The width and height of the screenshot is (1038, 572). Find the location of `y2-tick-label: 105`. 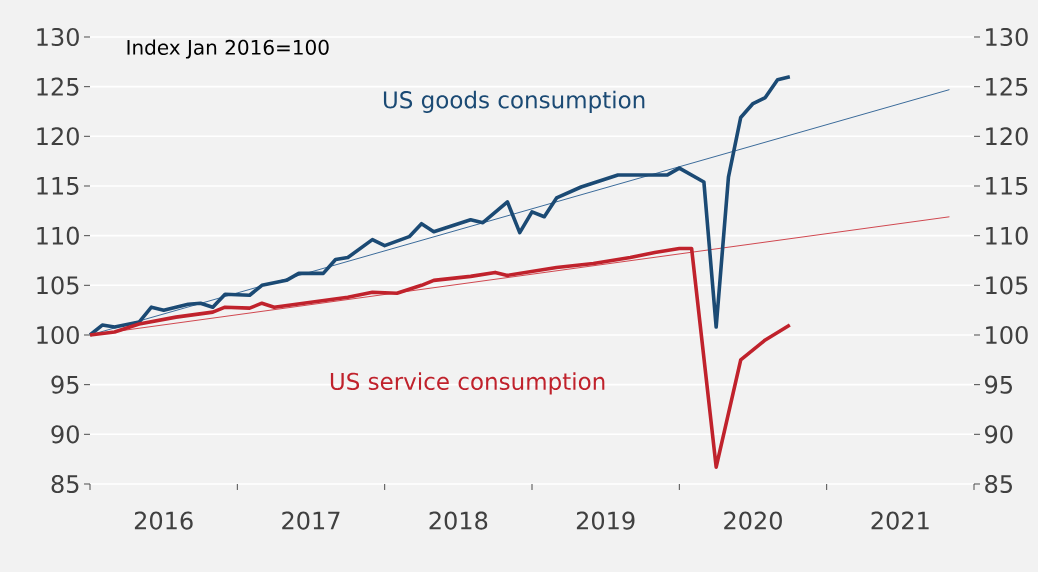

y2-tick-label: 105 is located at coordinates (1007, 285).